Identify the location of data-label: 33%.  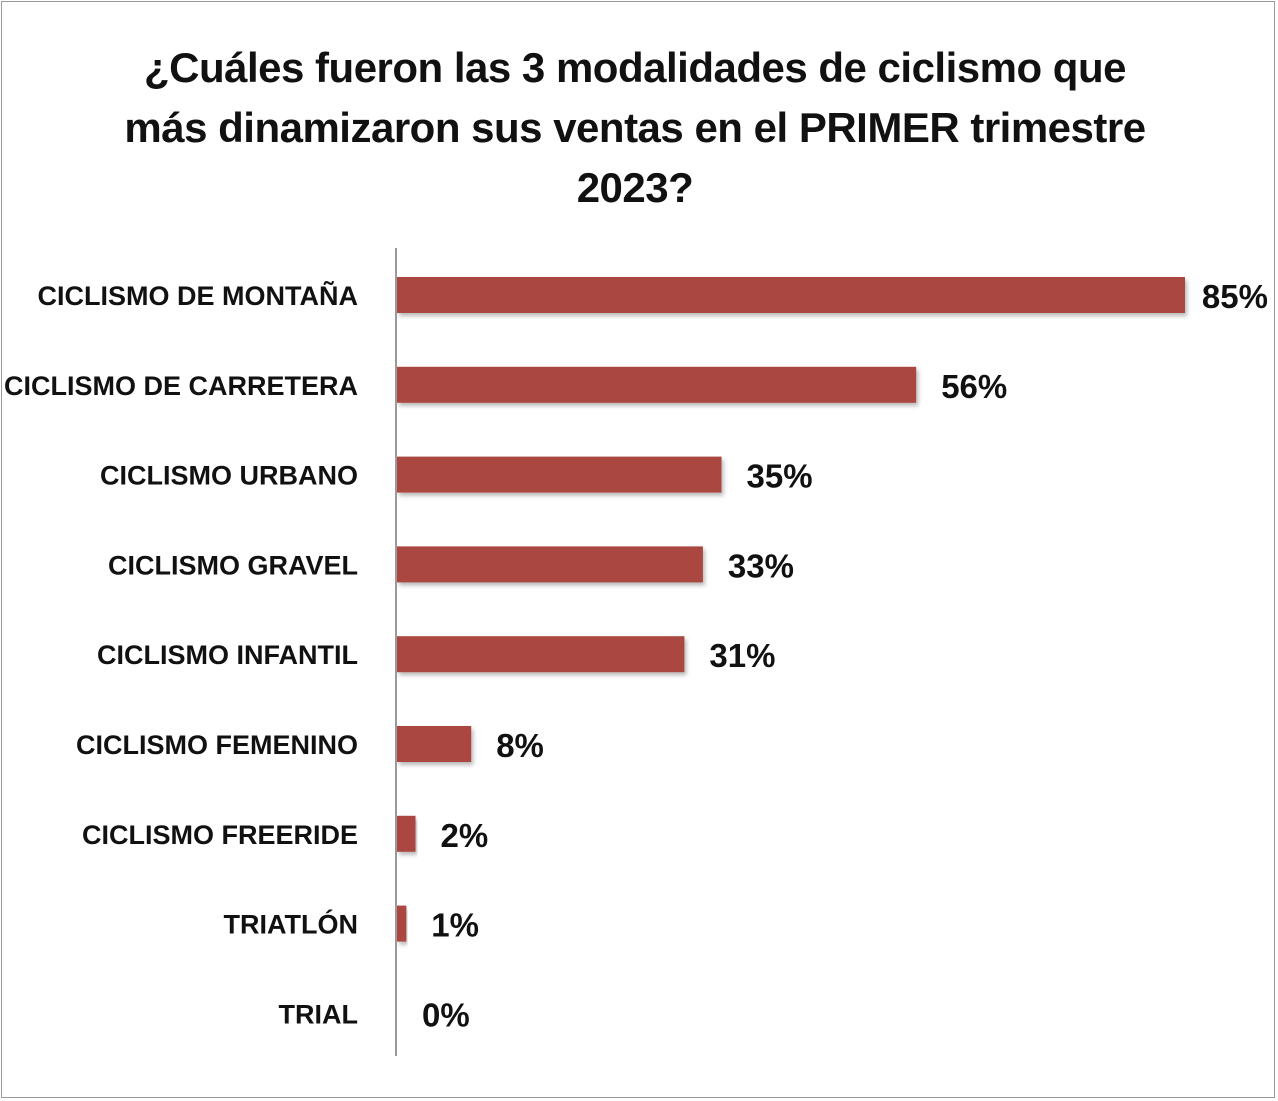
(761, 565).